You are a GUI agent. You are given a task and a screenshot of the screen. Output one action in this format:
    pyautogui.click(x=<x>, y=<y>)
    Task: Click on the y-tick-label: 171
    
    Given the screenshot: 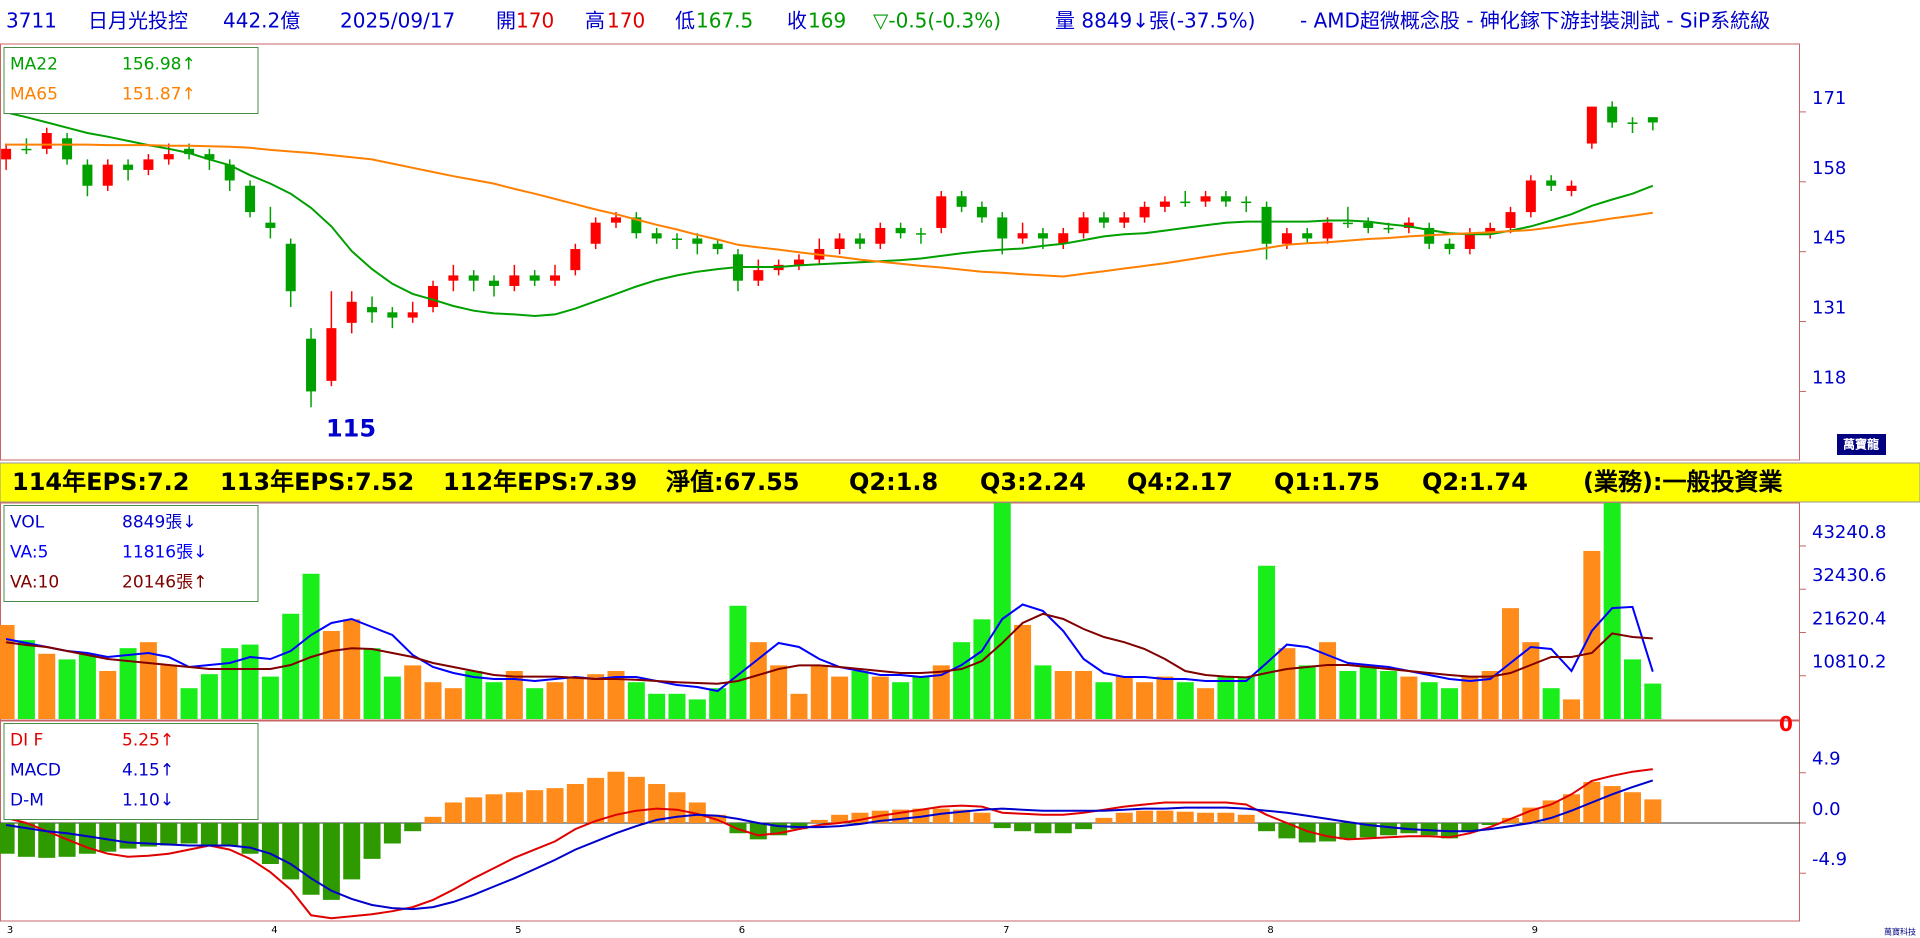 What is the action you would take?
    pyautogui.click(x=1829, y=98)
    